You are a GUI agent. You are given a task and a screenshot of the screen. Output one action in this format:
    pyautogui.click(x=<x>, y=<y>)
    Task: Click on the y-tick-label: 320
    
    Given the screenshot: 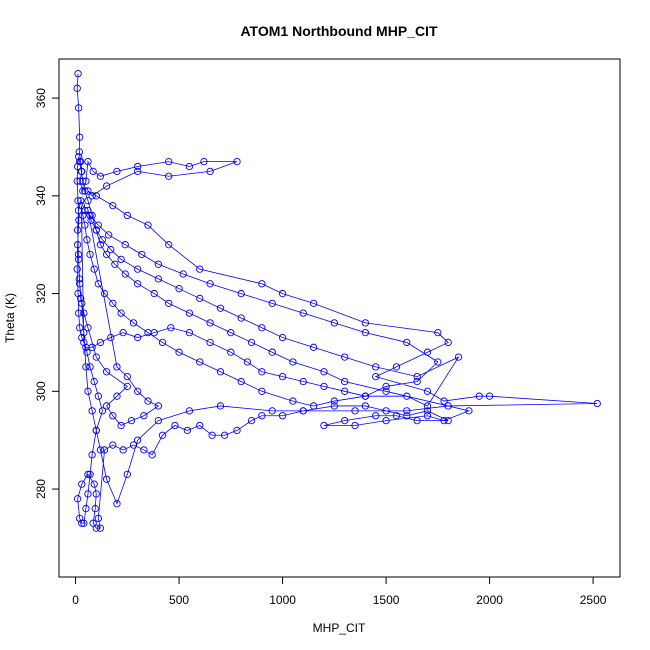 What is the action you would take?
    pyautogui.click(x=41, y=293)
    